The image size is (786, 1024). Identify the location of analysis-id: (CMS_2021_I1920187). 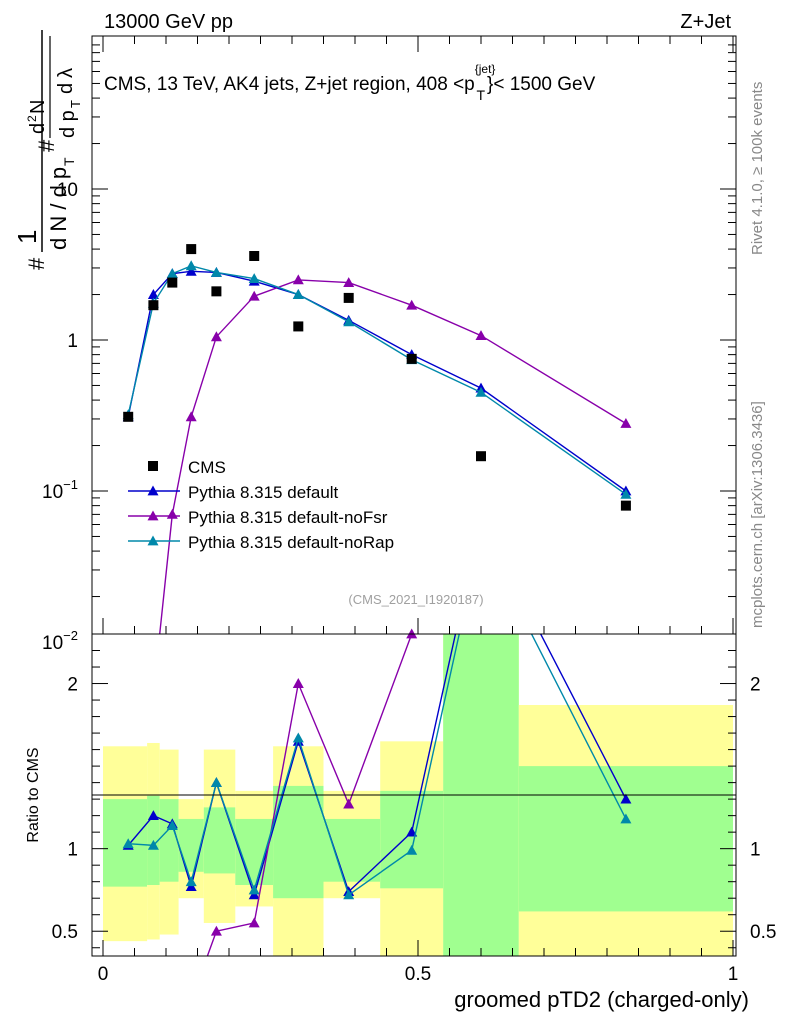
(415, 599).